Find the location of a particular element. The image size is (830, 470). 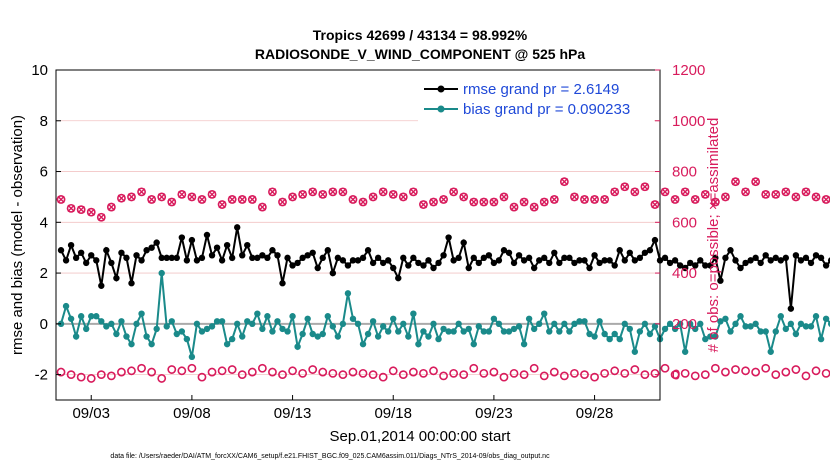

y-tick-label: 0 is located at coordinates (44, 324).